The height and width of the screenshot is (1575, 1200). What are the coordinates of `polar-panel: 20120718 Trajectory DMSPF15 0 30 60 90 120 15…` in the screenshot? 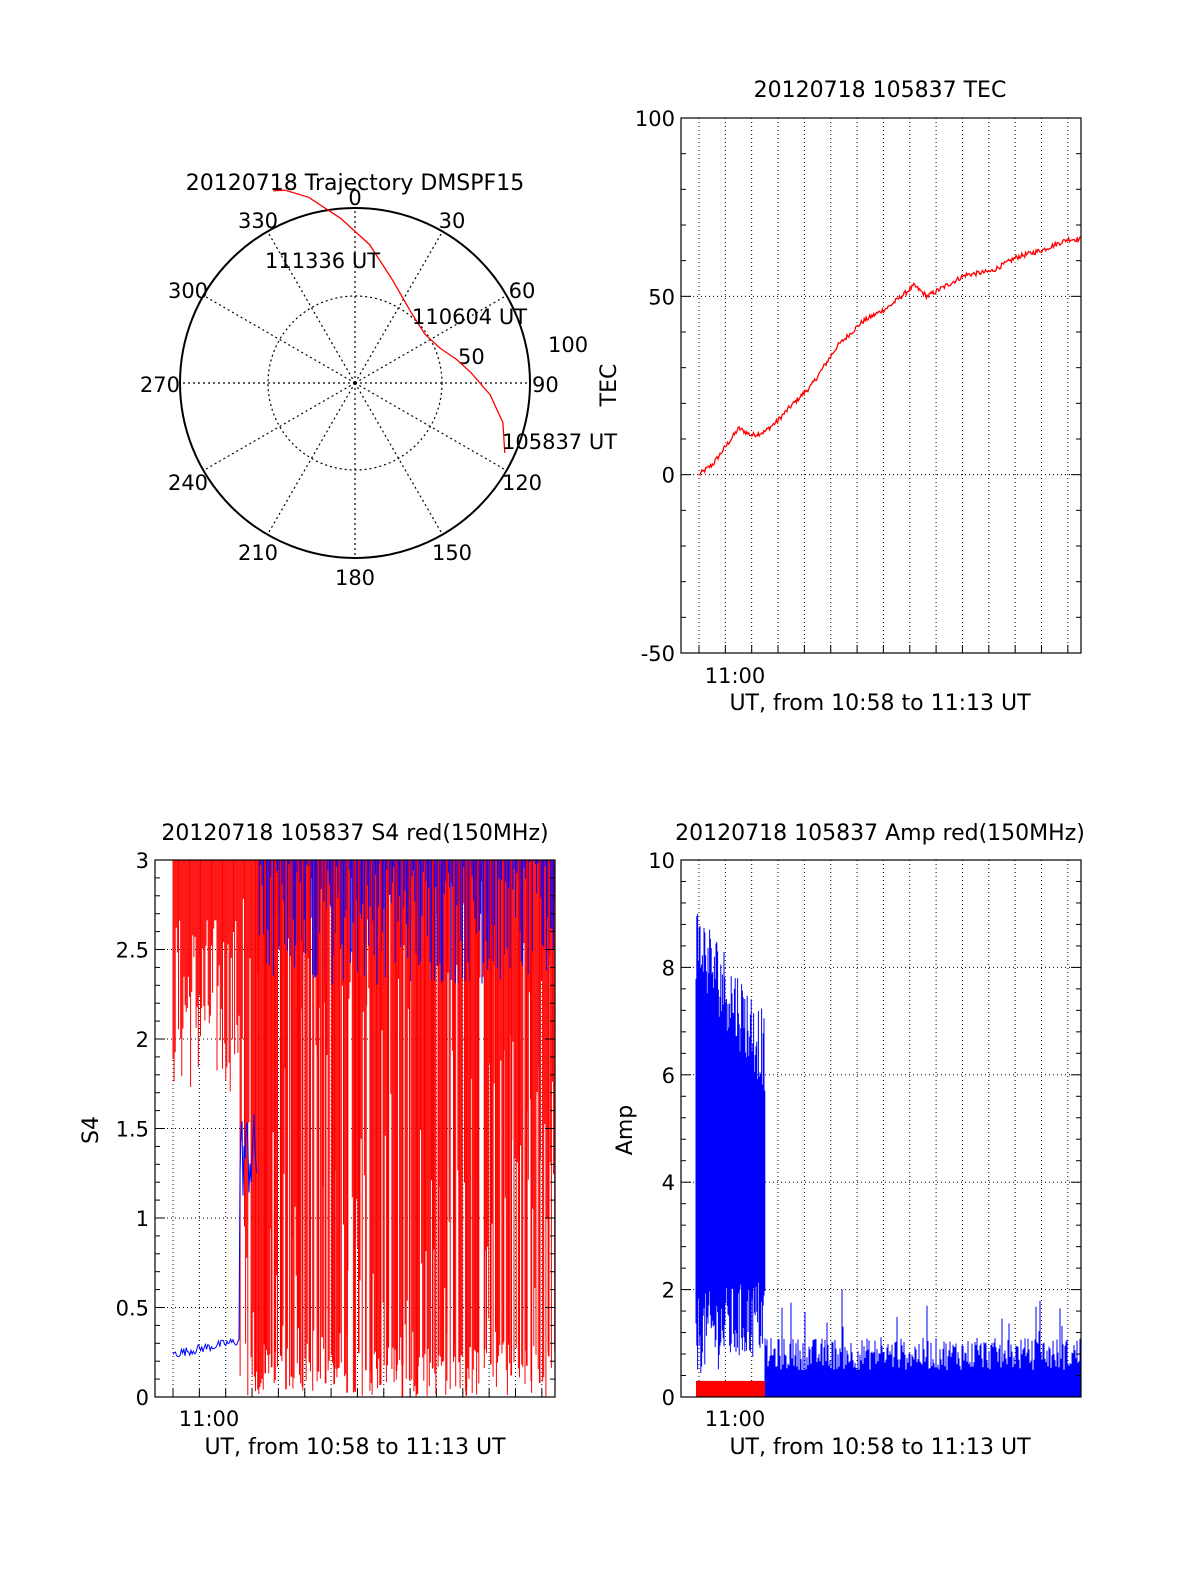 It's located at (378, 380).